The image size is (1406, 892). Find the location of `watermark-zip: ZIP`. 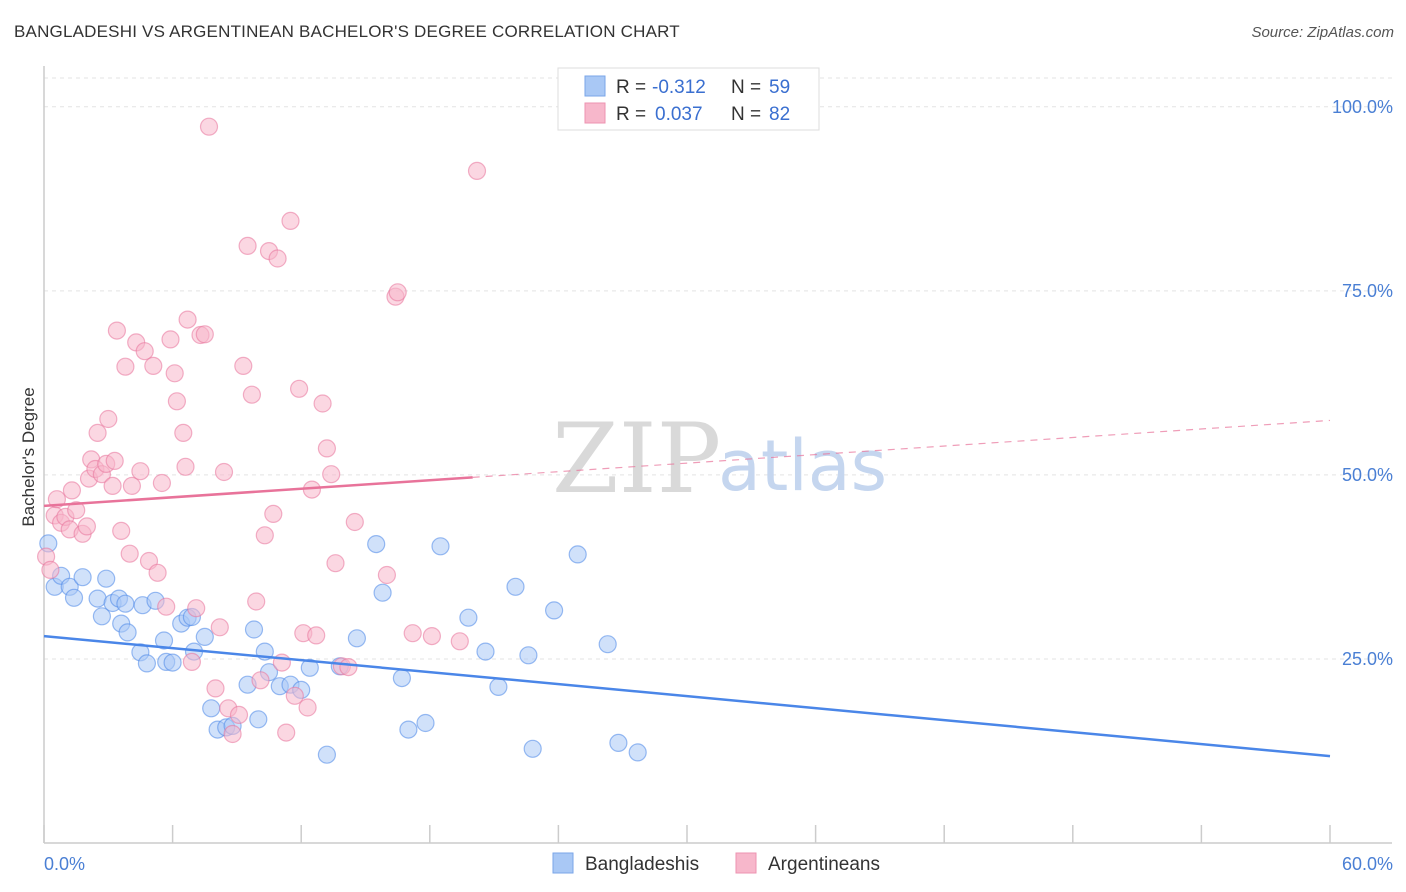

watermark-zip: ZIP is located at coordinates (636, 459).